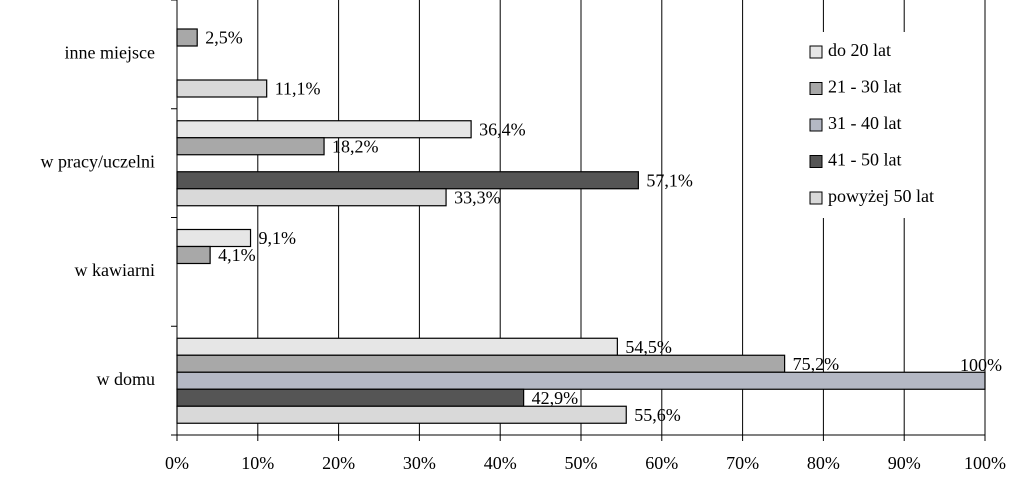  What do you see at coordinates (985, 463) in the screenshot?
I see `x-tick-label: 100%` at bounding box center [985, 463].